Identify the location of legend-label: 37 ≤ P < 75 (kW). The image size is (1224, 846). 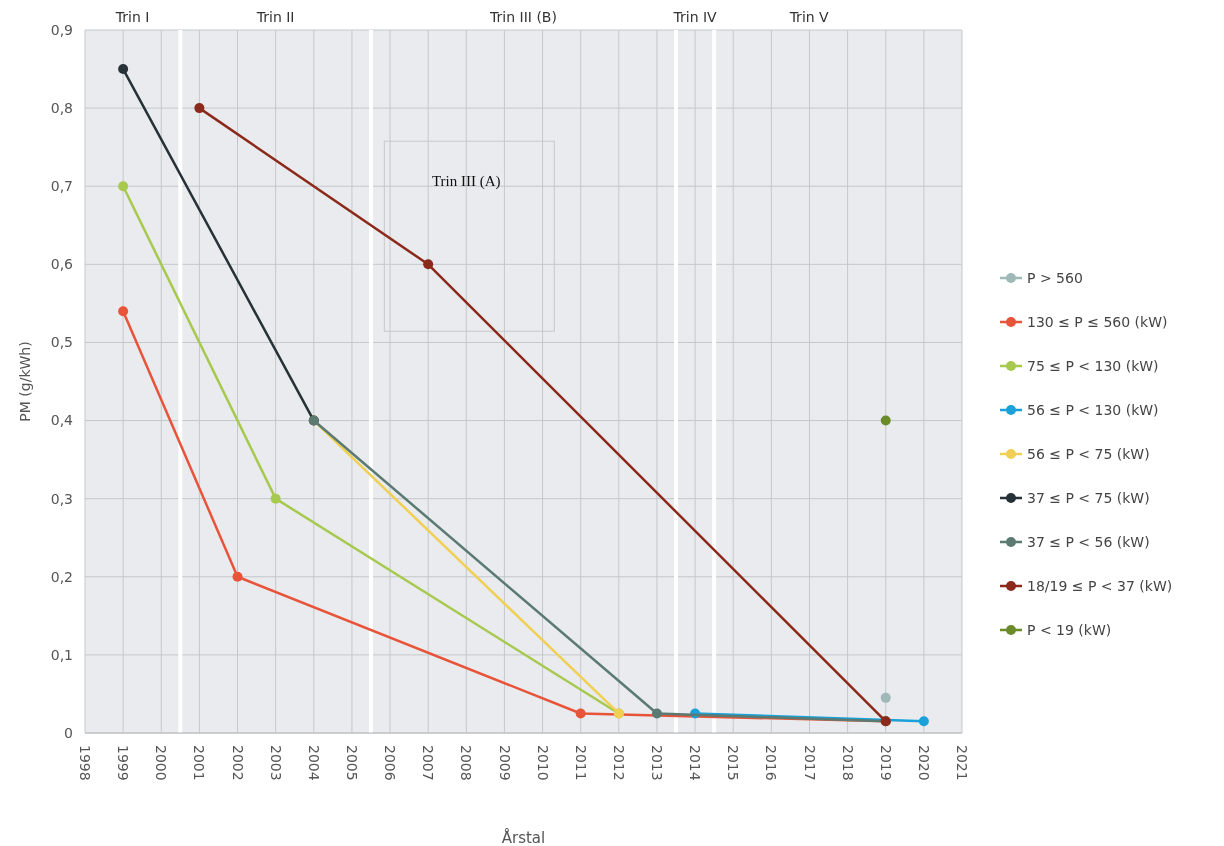
(1088, 497).